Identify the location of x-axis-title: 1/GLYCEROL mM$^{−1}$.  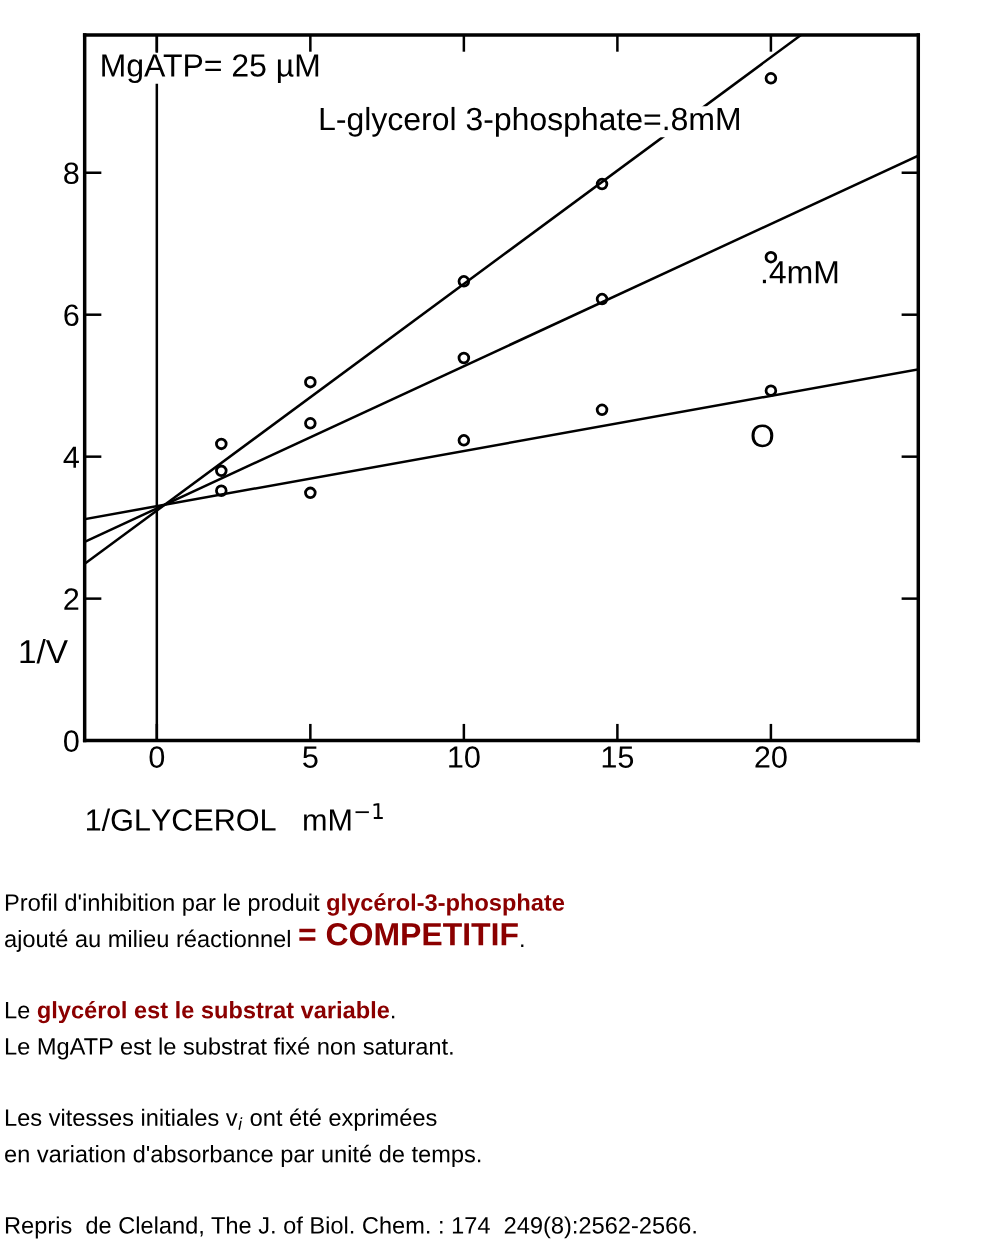
(235, 817).